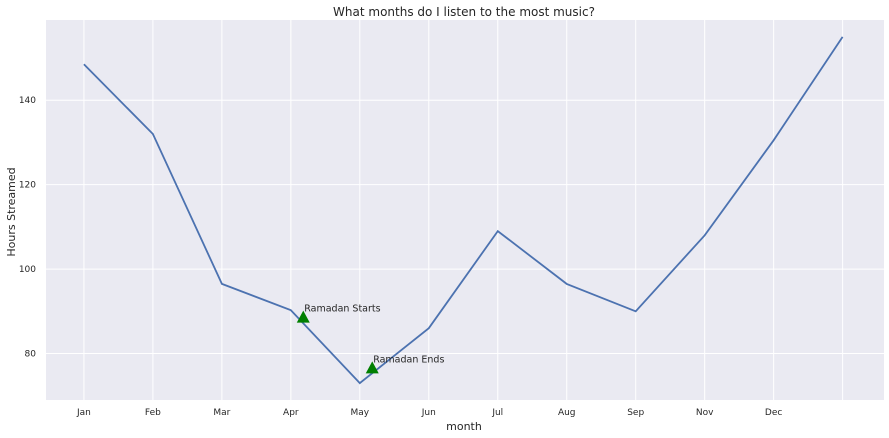 The height and width of the screenshot is (438, 889). What do you see at coordinates (221, 413) in the screenshot?
I see `x-tick-label: Mar` at bounding box center [221, 413].